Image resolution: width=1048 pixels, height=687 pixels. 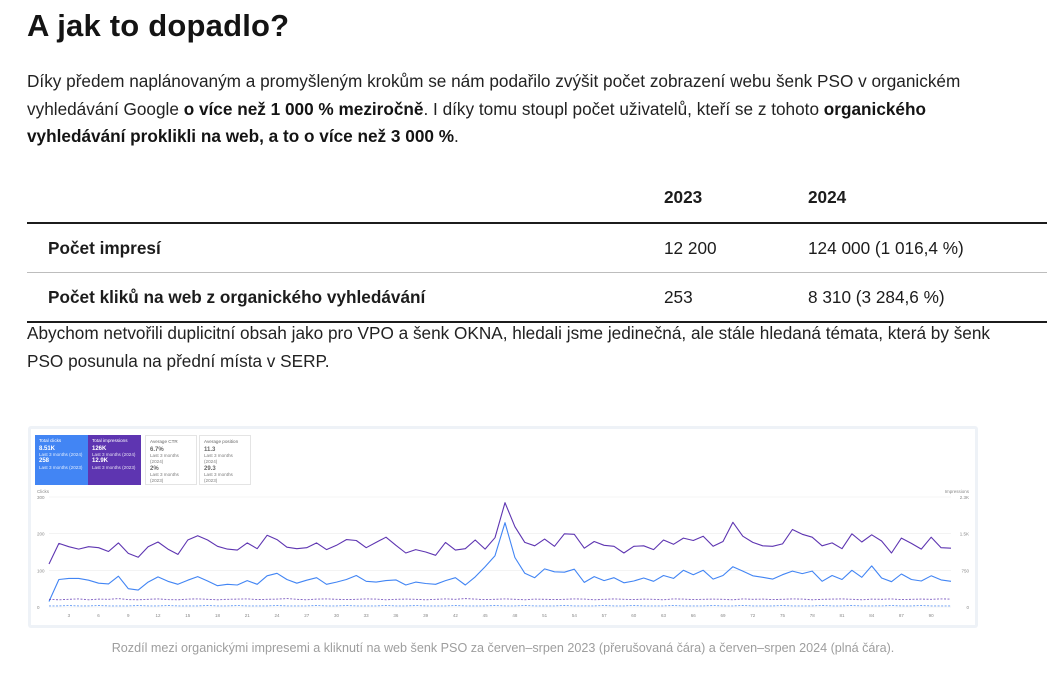 What do you see at coordinates (500, 533) in the screenshot?
I see `series-line-total-impressions` at bounding box center [500, 533].